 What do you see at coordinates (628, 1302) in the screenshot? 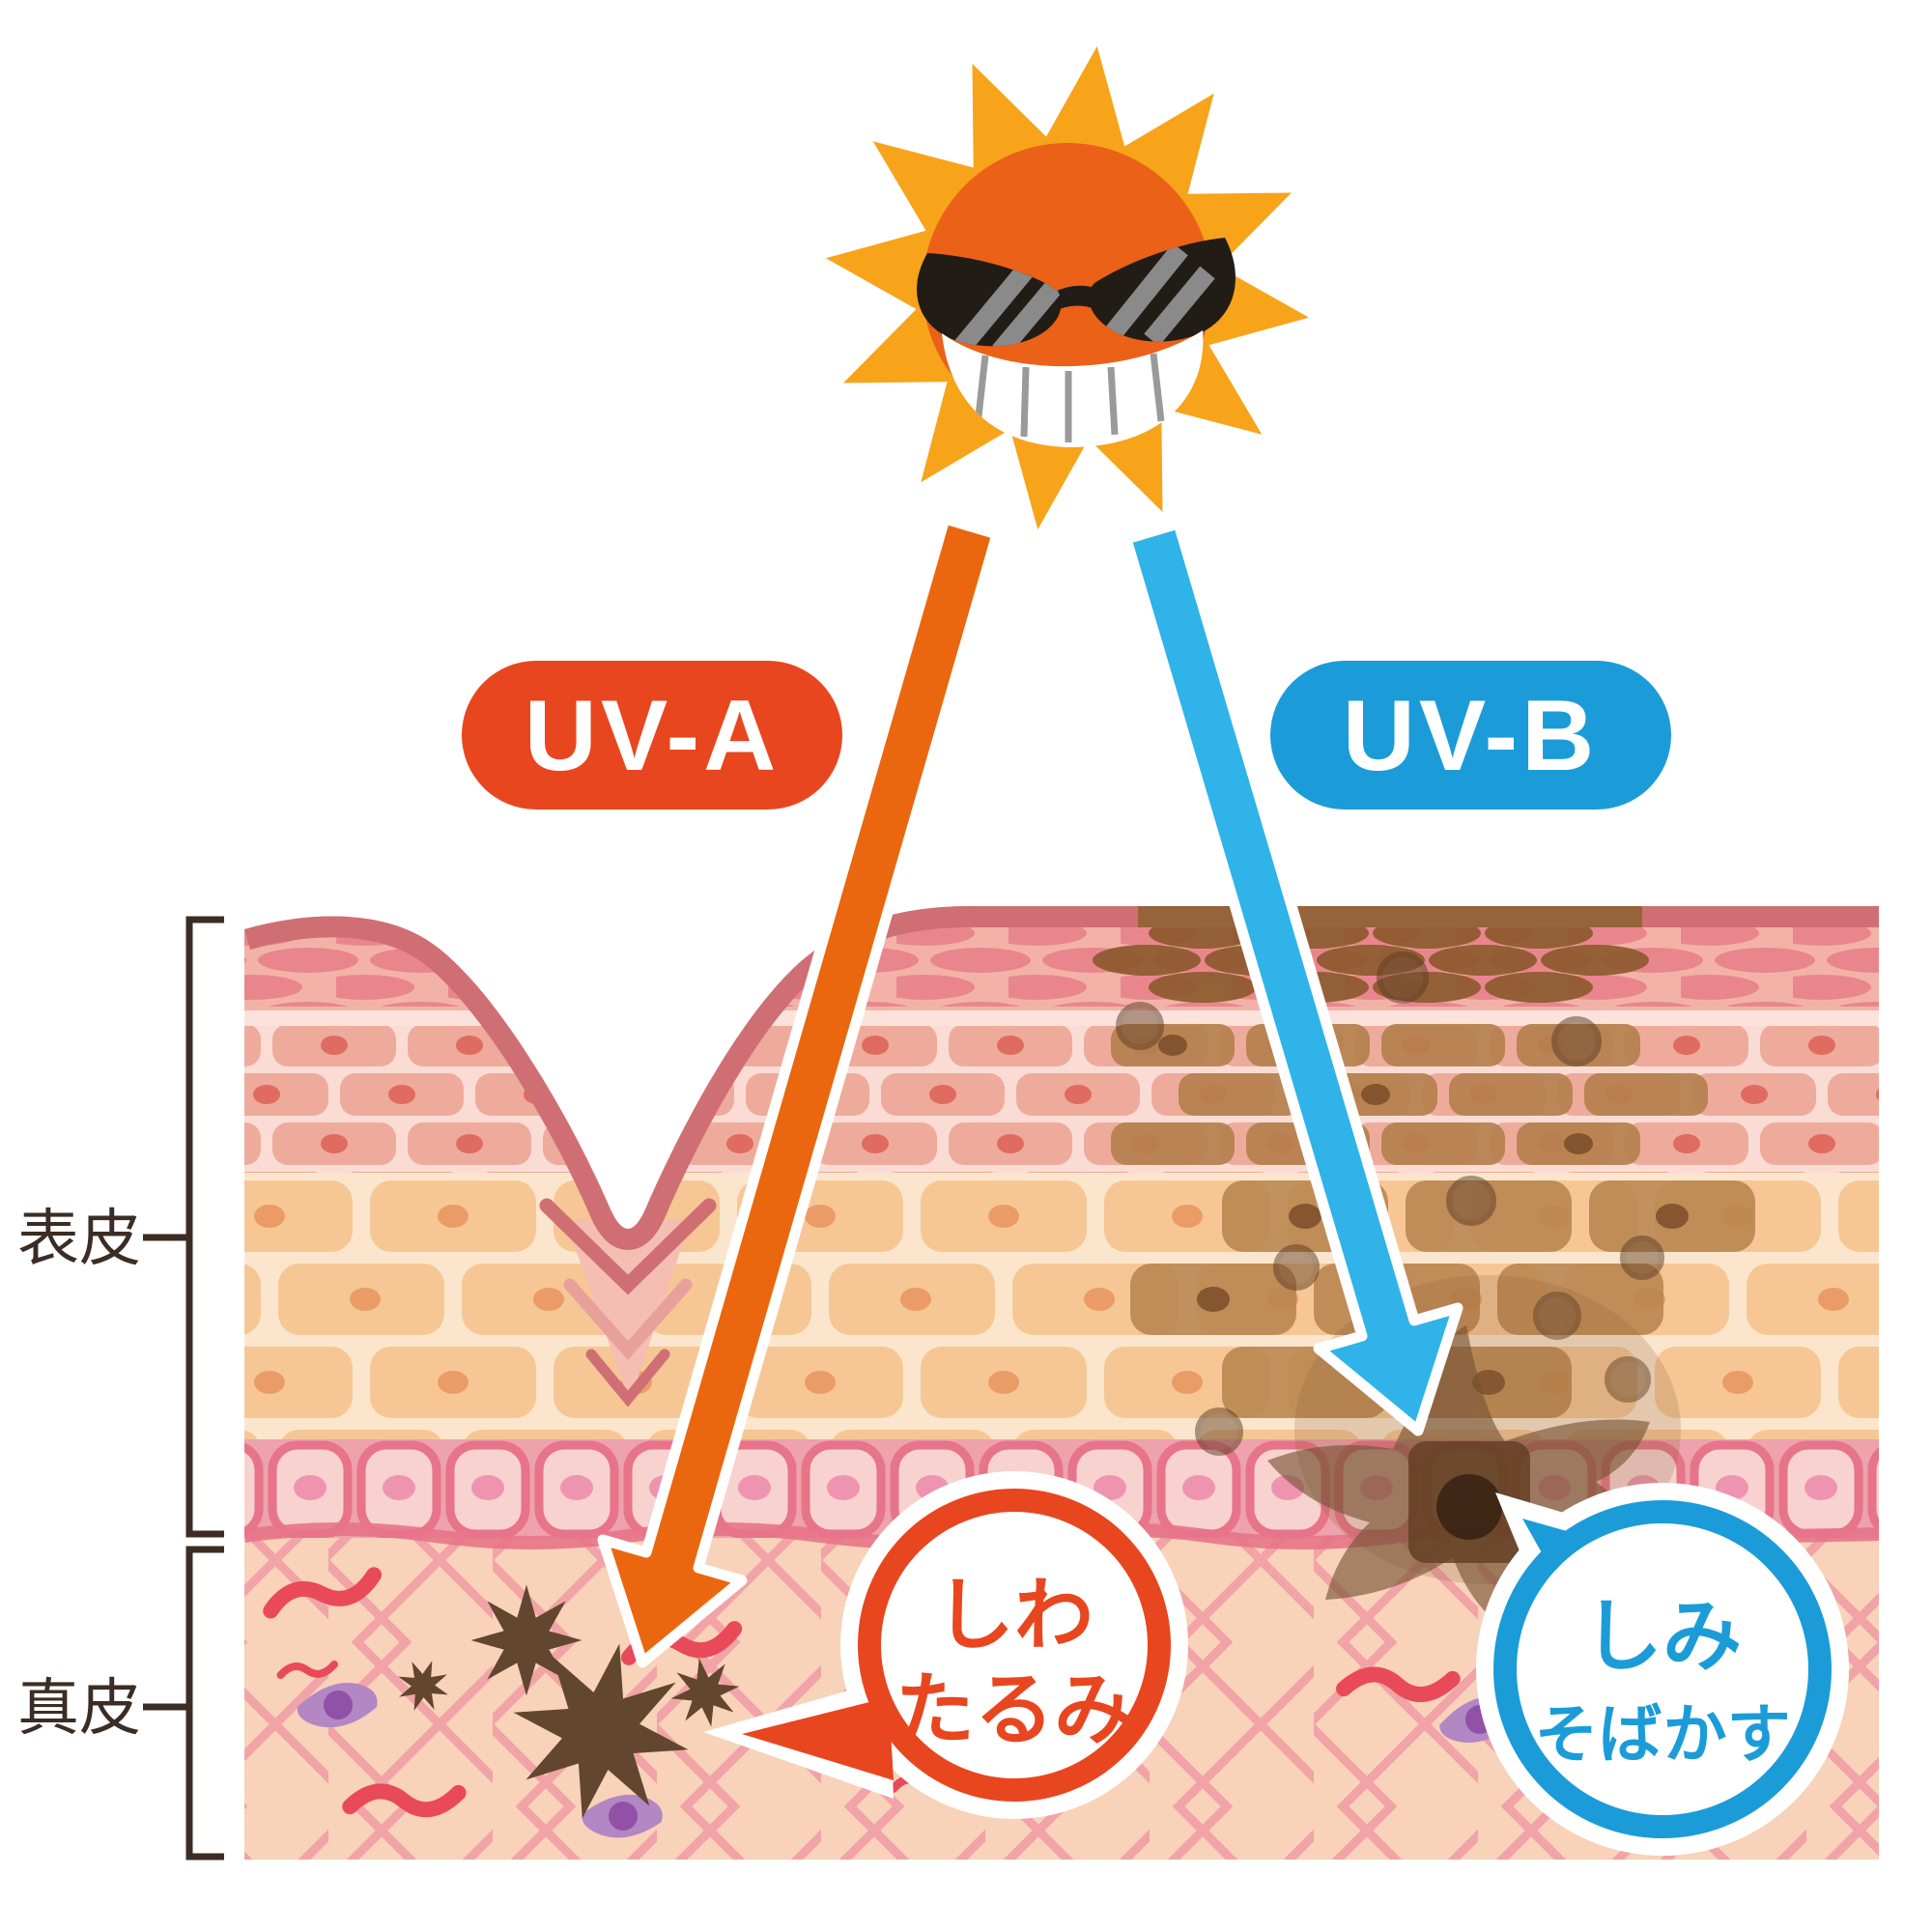
I see `wrinkle-crease` at bounding box center [628, 1302].